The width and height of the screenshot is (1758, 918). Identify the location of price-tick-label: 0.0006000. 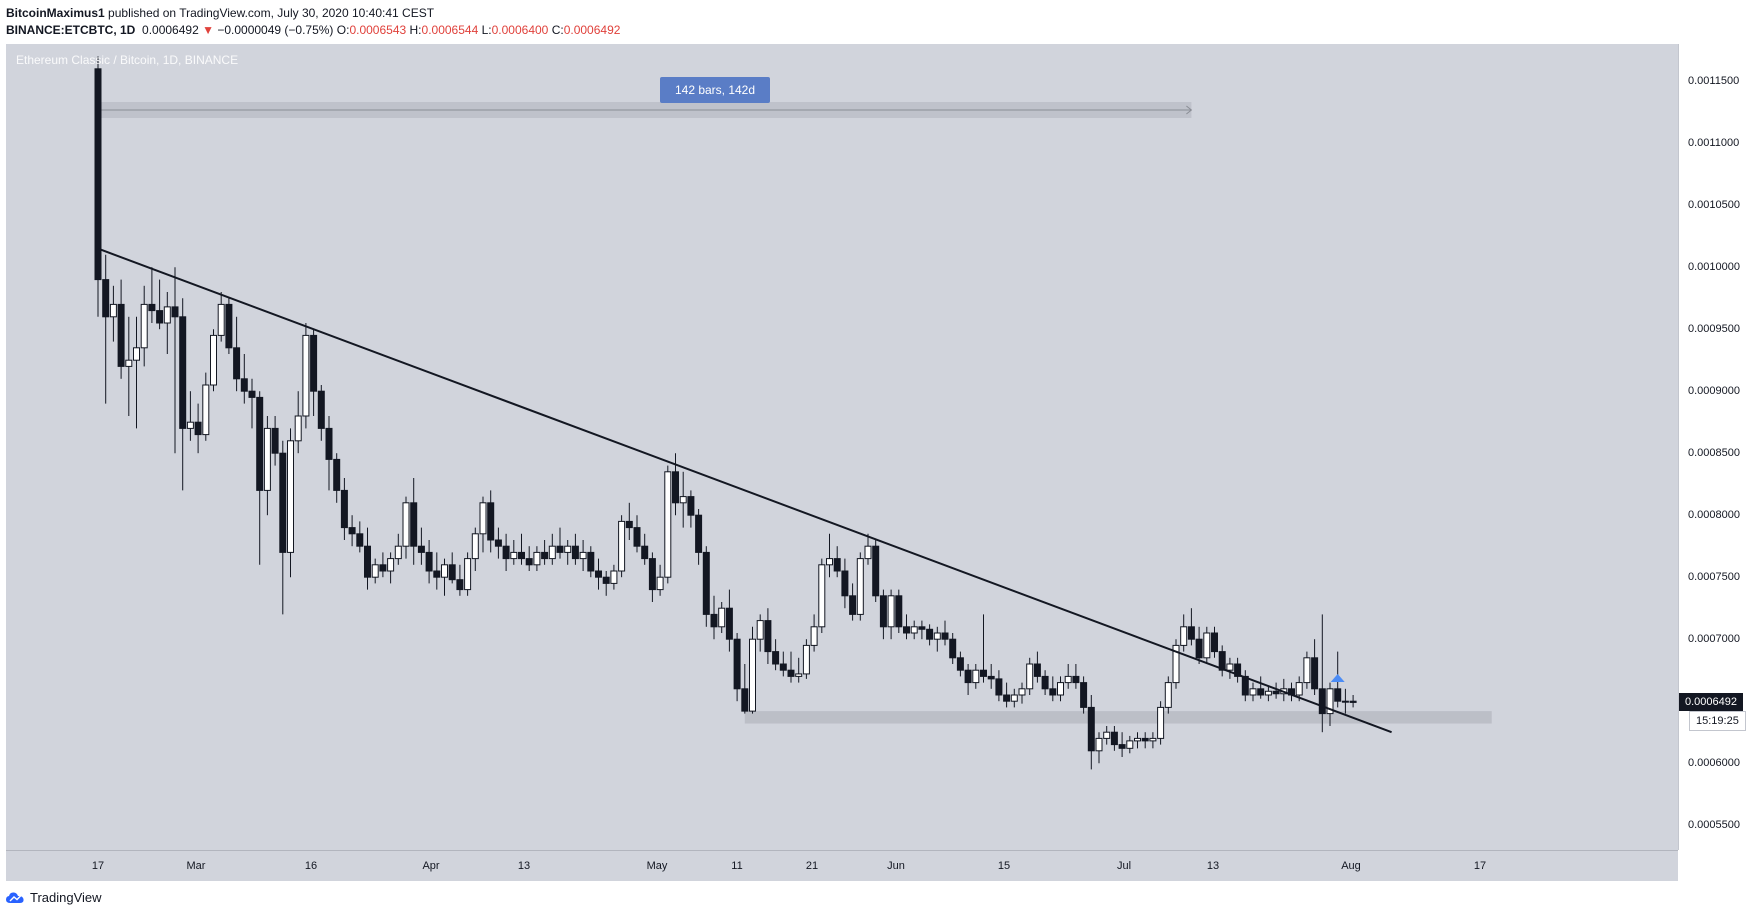
(1714, 763).